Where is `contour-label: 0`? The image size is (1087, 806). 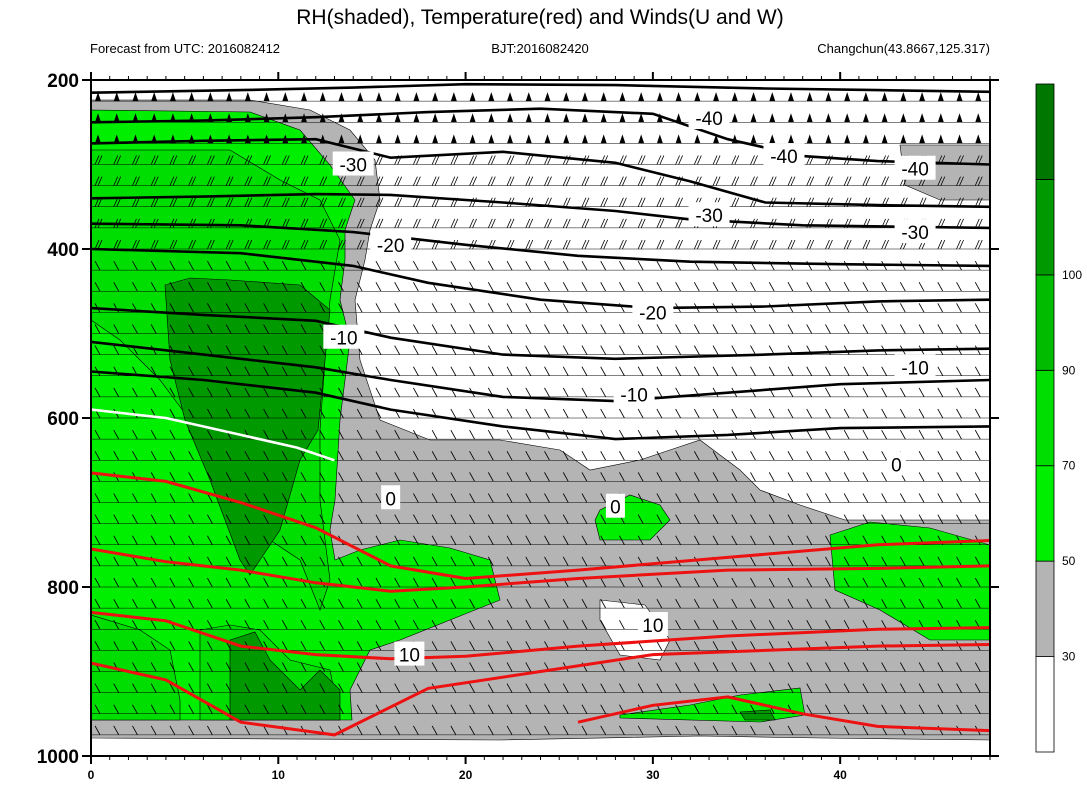
contour-label: 0 is located at coordinates (896, 465).